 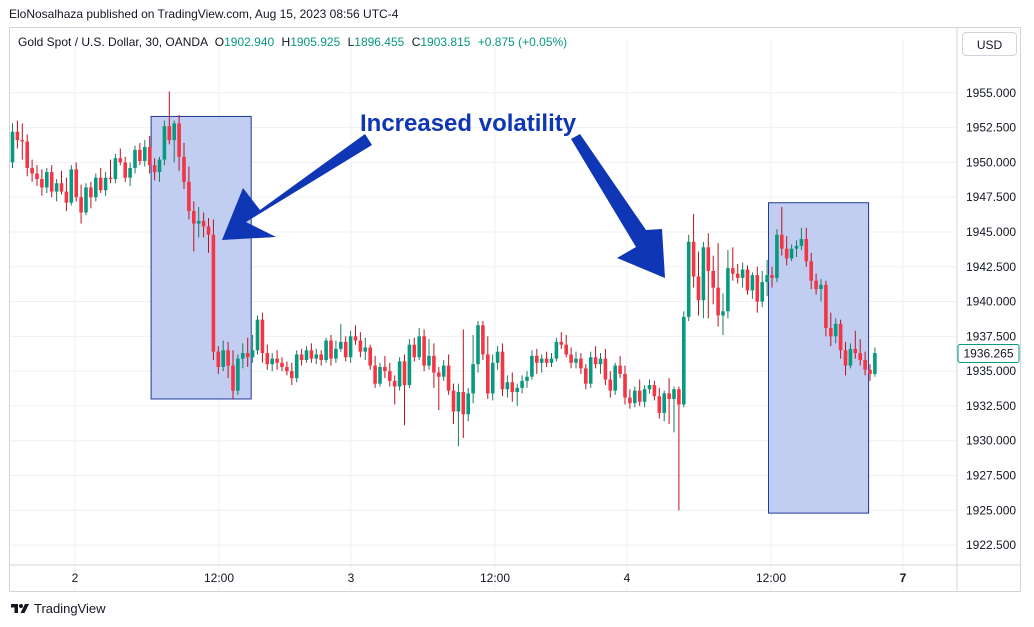 What do you see at coordinates (988, 354) in the screenshot?
I see `last-price-label: 1936.265` at bounding box center [988, 354].